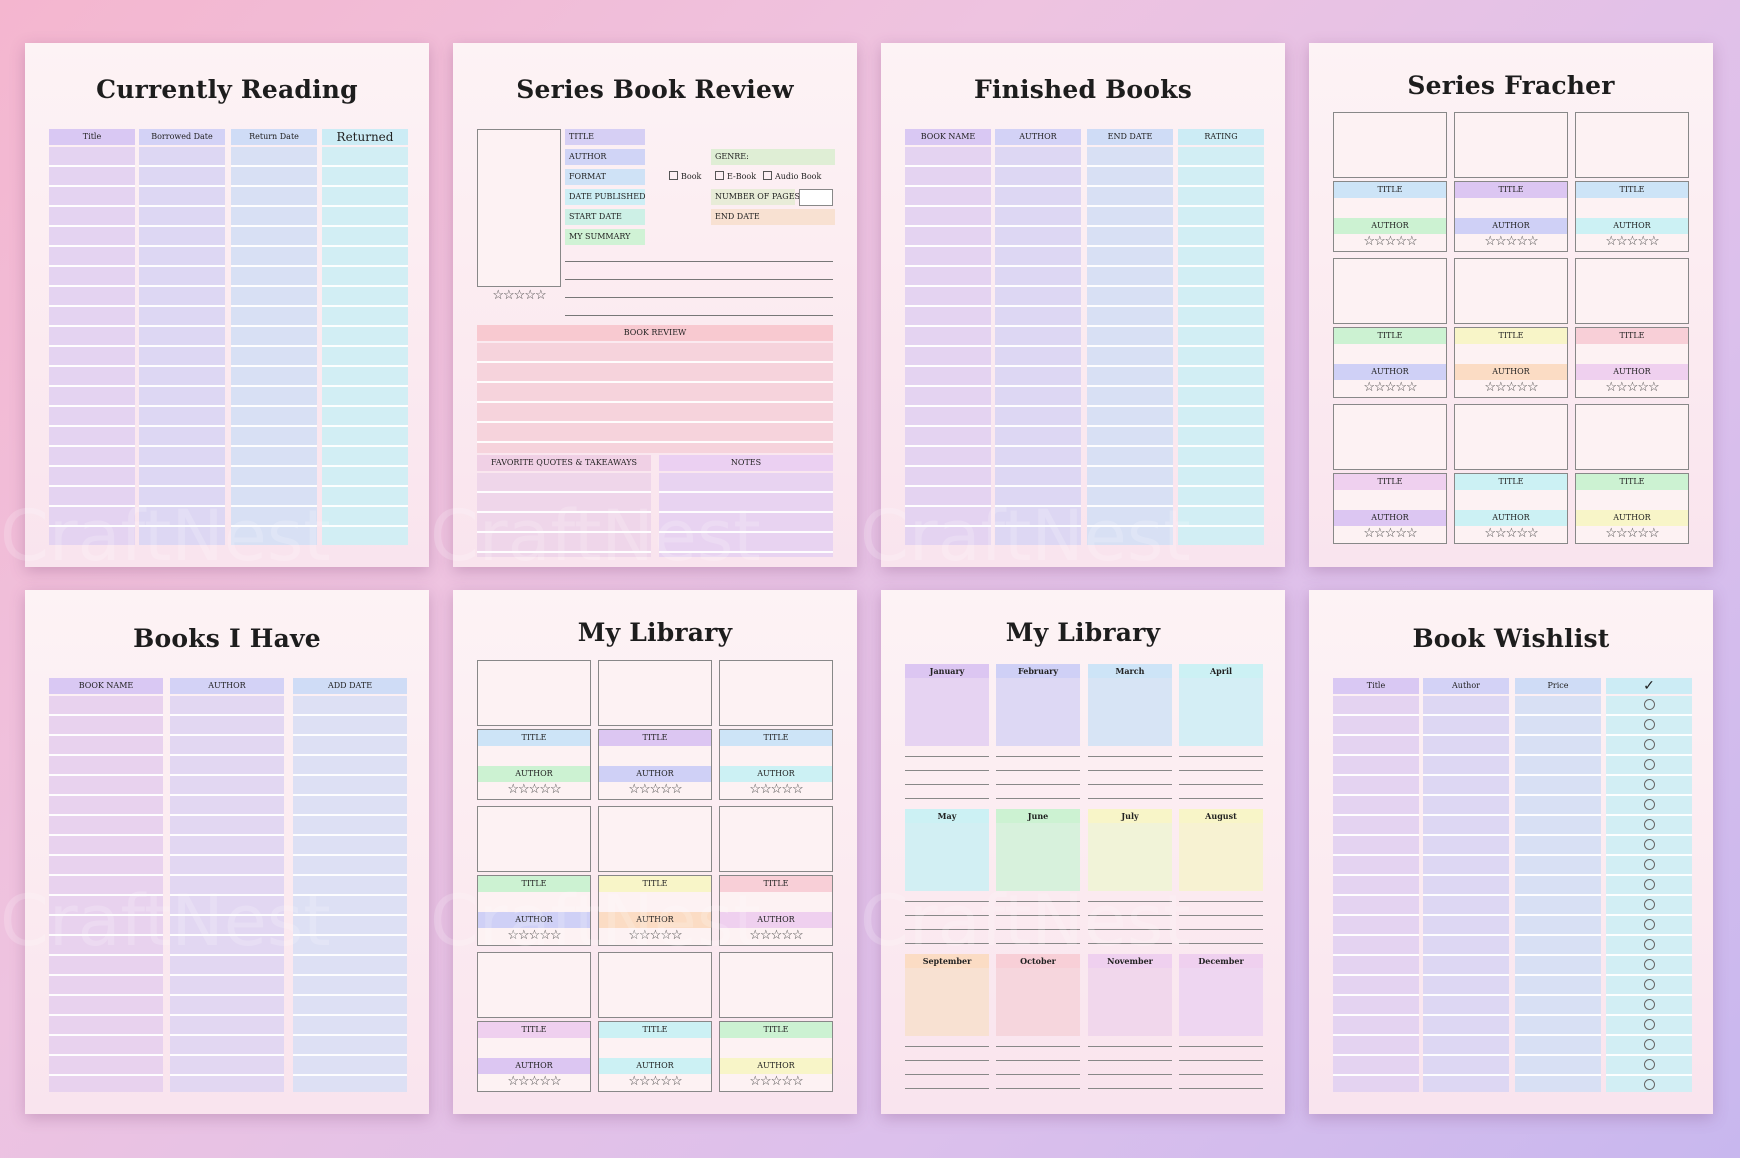 Image resolution: width=1740 pixels, height=1158 pixels. I want to click on format-ebook-checkbox: E-Book, so click(735, 177).